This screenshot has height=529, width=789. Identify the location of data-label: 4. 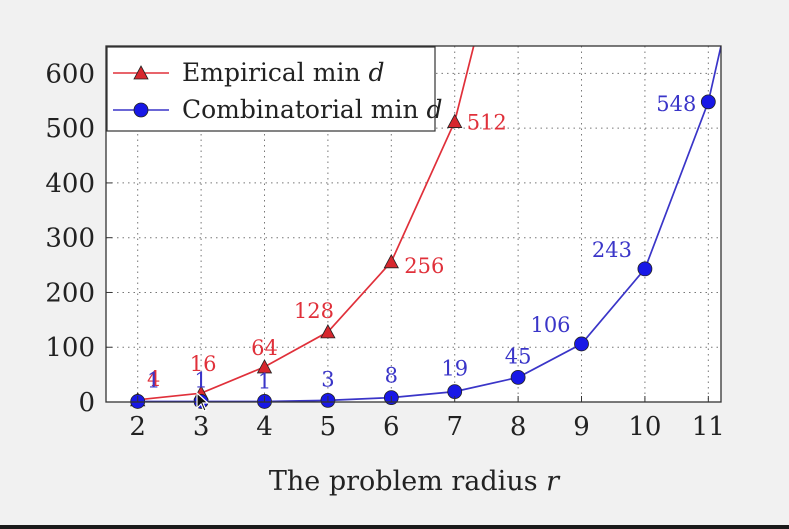
(153, 379).